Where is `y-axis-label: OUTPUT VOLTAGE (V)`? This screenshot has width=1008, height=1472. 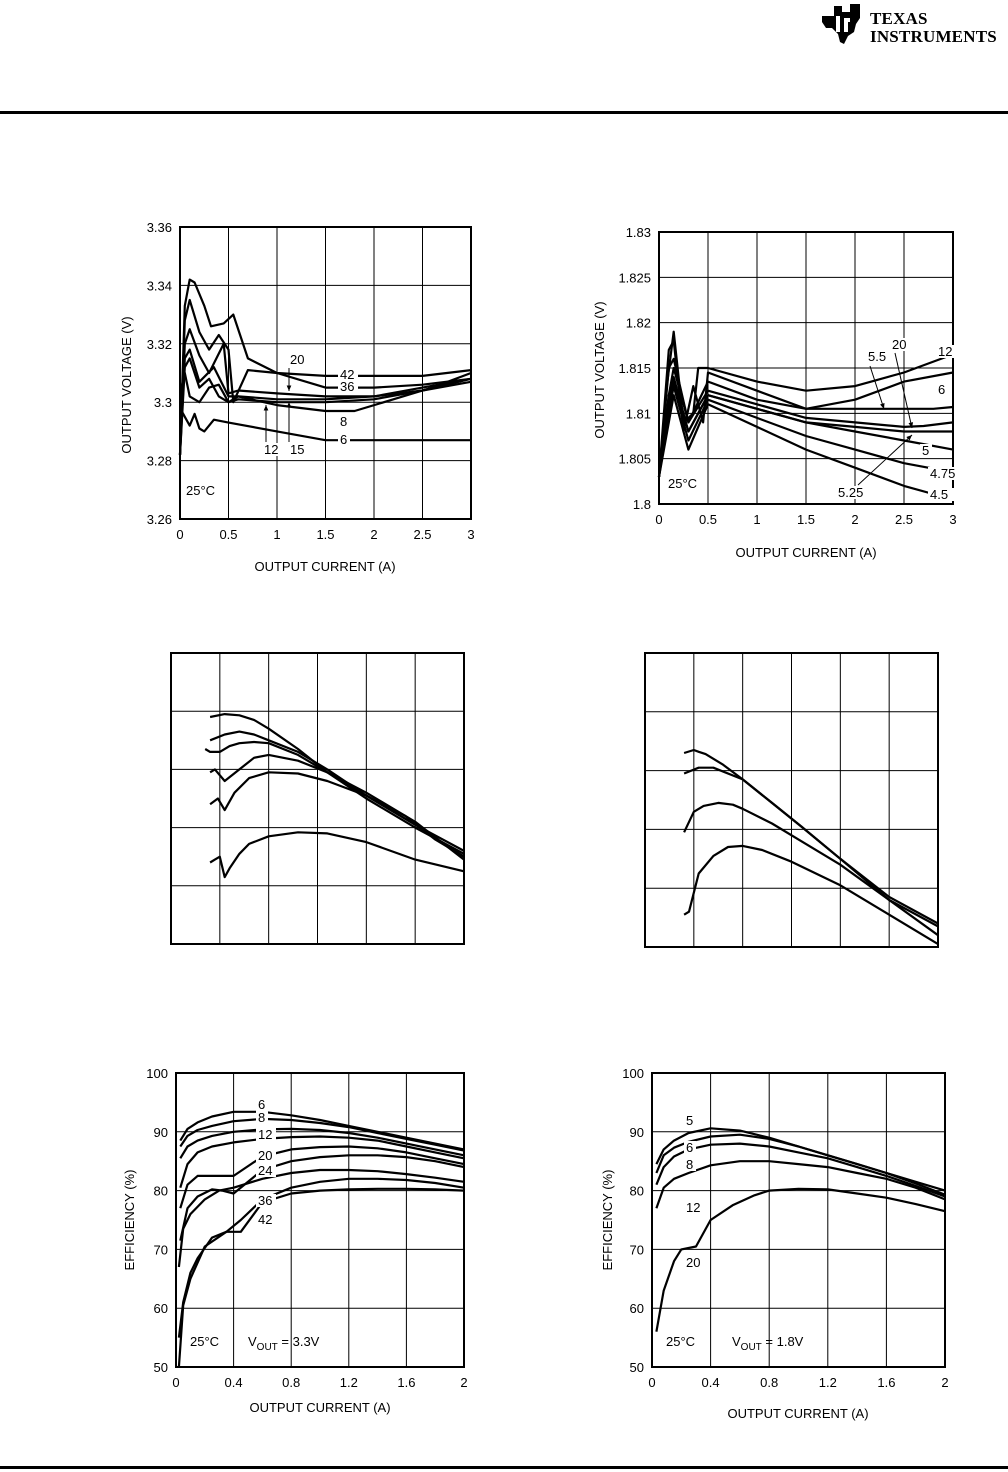
y-axis-label: OUTPUT VOLTAGE (V) is located at coordinates (126, 384).